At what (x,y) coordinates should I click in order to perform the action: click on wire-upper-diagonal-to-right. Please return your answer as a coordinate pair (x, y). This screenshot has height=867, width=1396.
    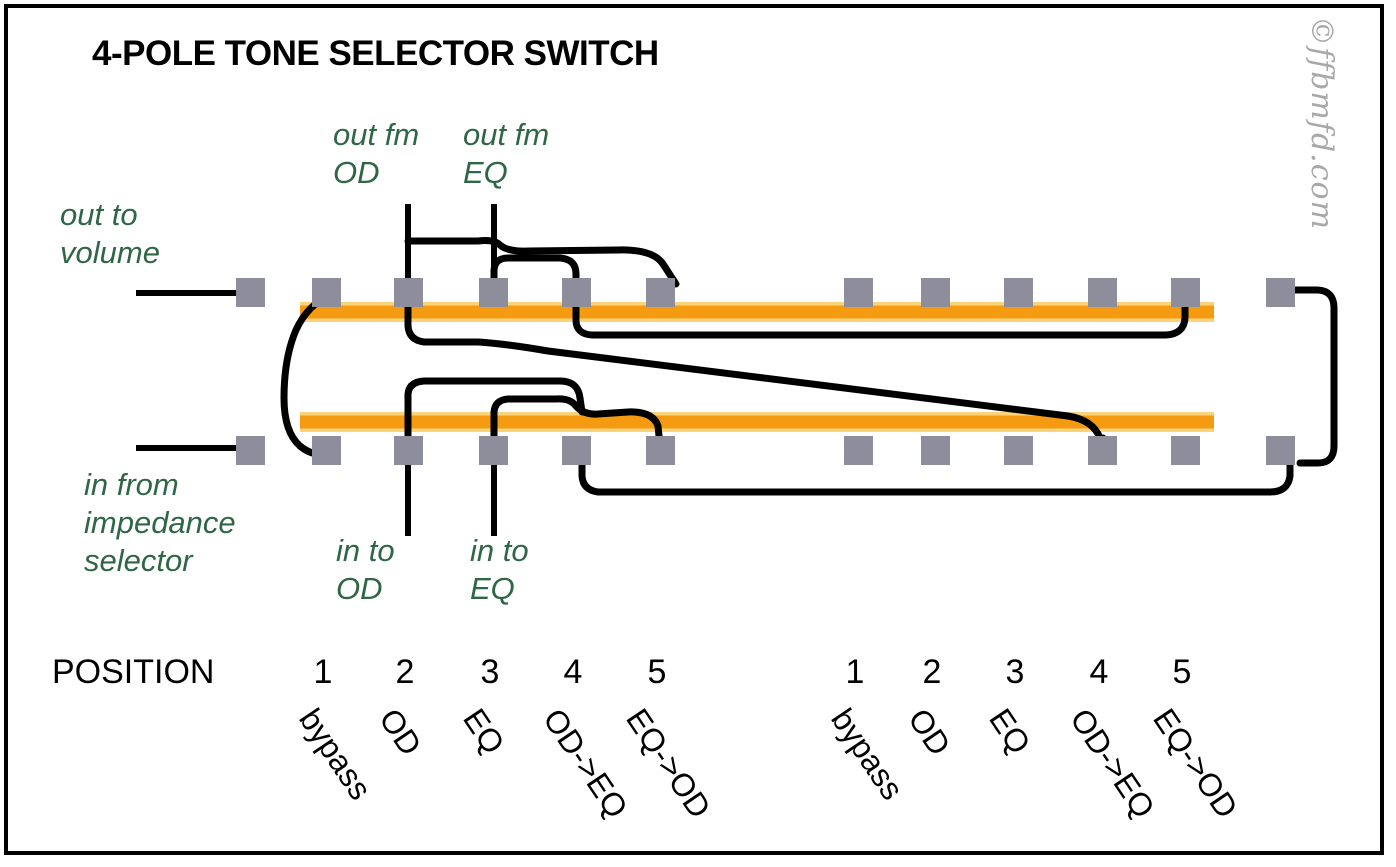
    Looking at the image, I should click on (755, 368).